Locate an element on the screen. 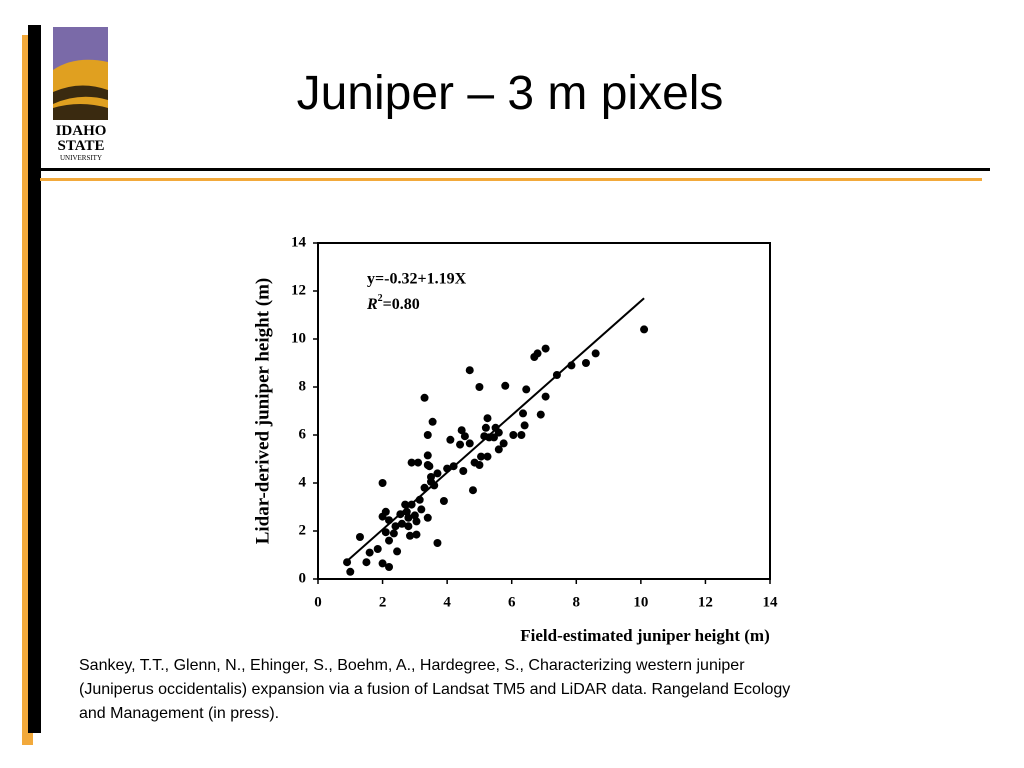  x-tick-label: 6 is located at coordinates (512, 602).